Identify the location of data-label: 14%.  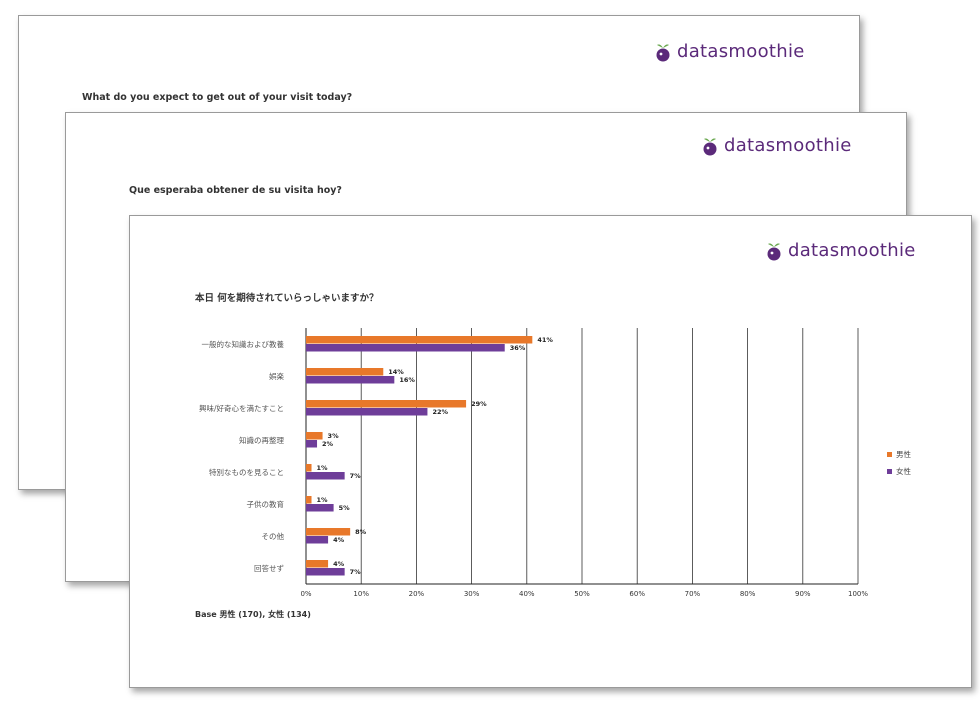
(396, 372).